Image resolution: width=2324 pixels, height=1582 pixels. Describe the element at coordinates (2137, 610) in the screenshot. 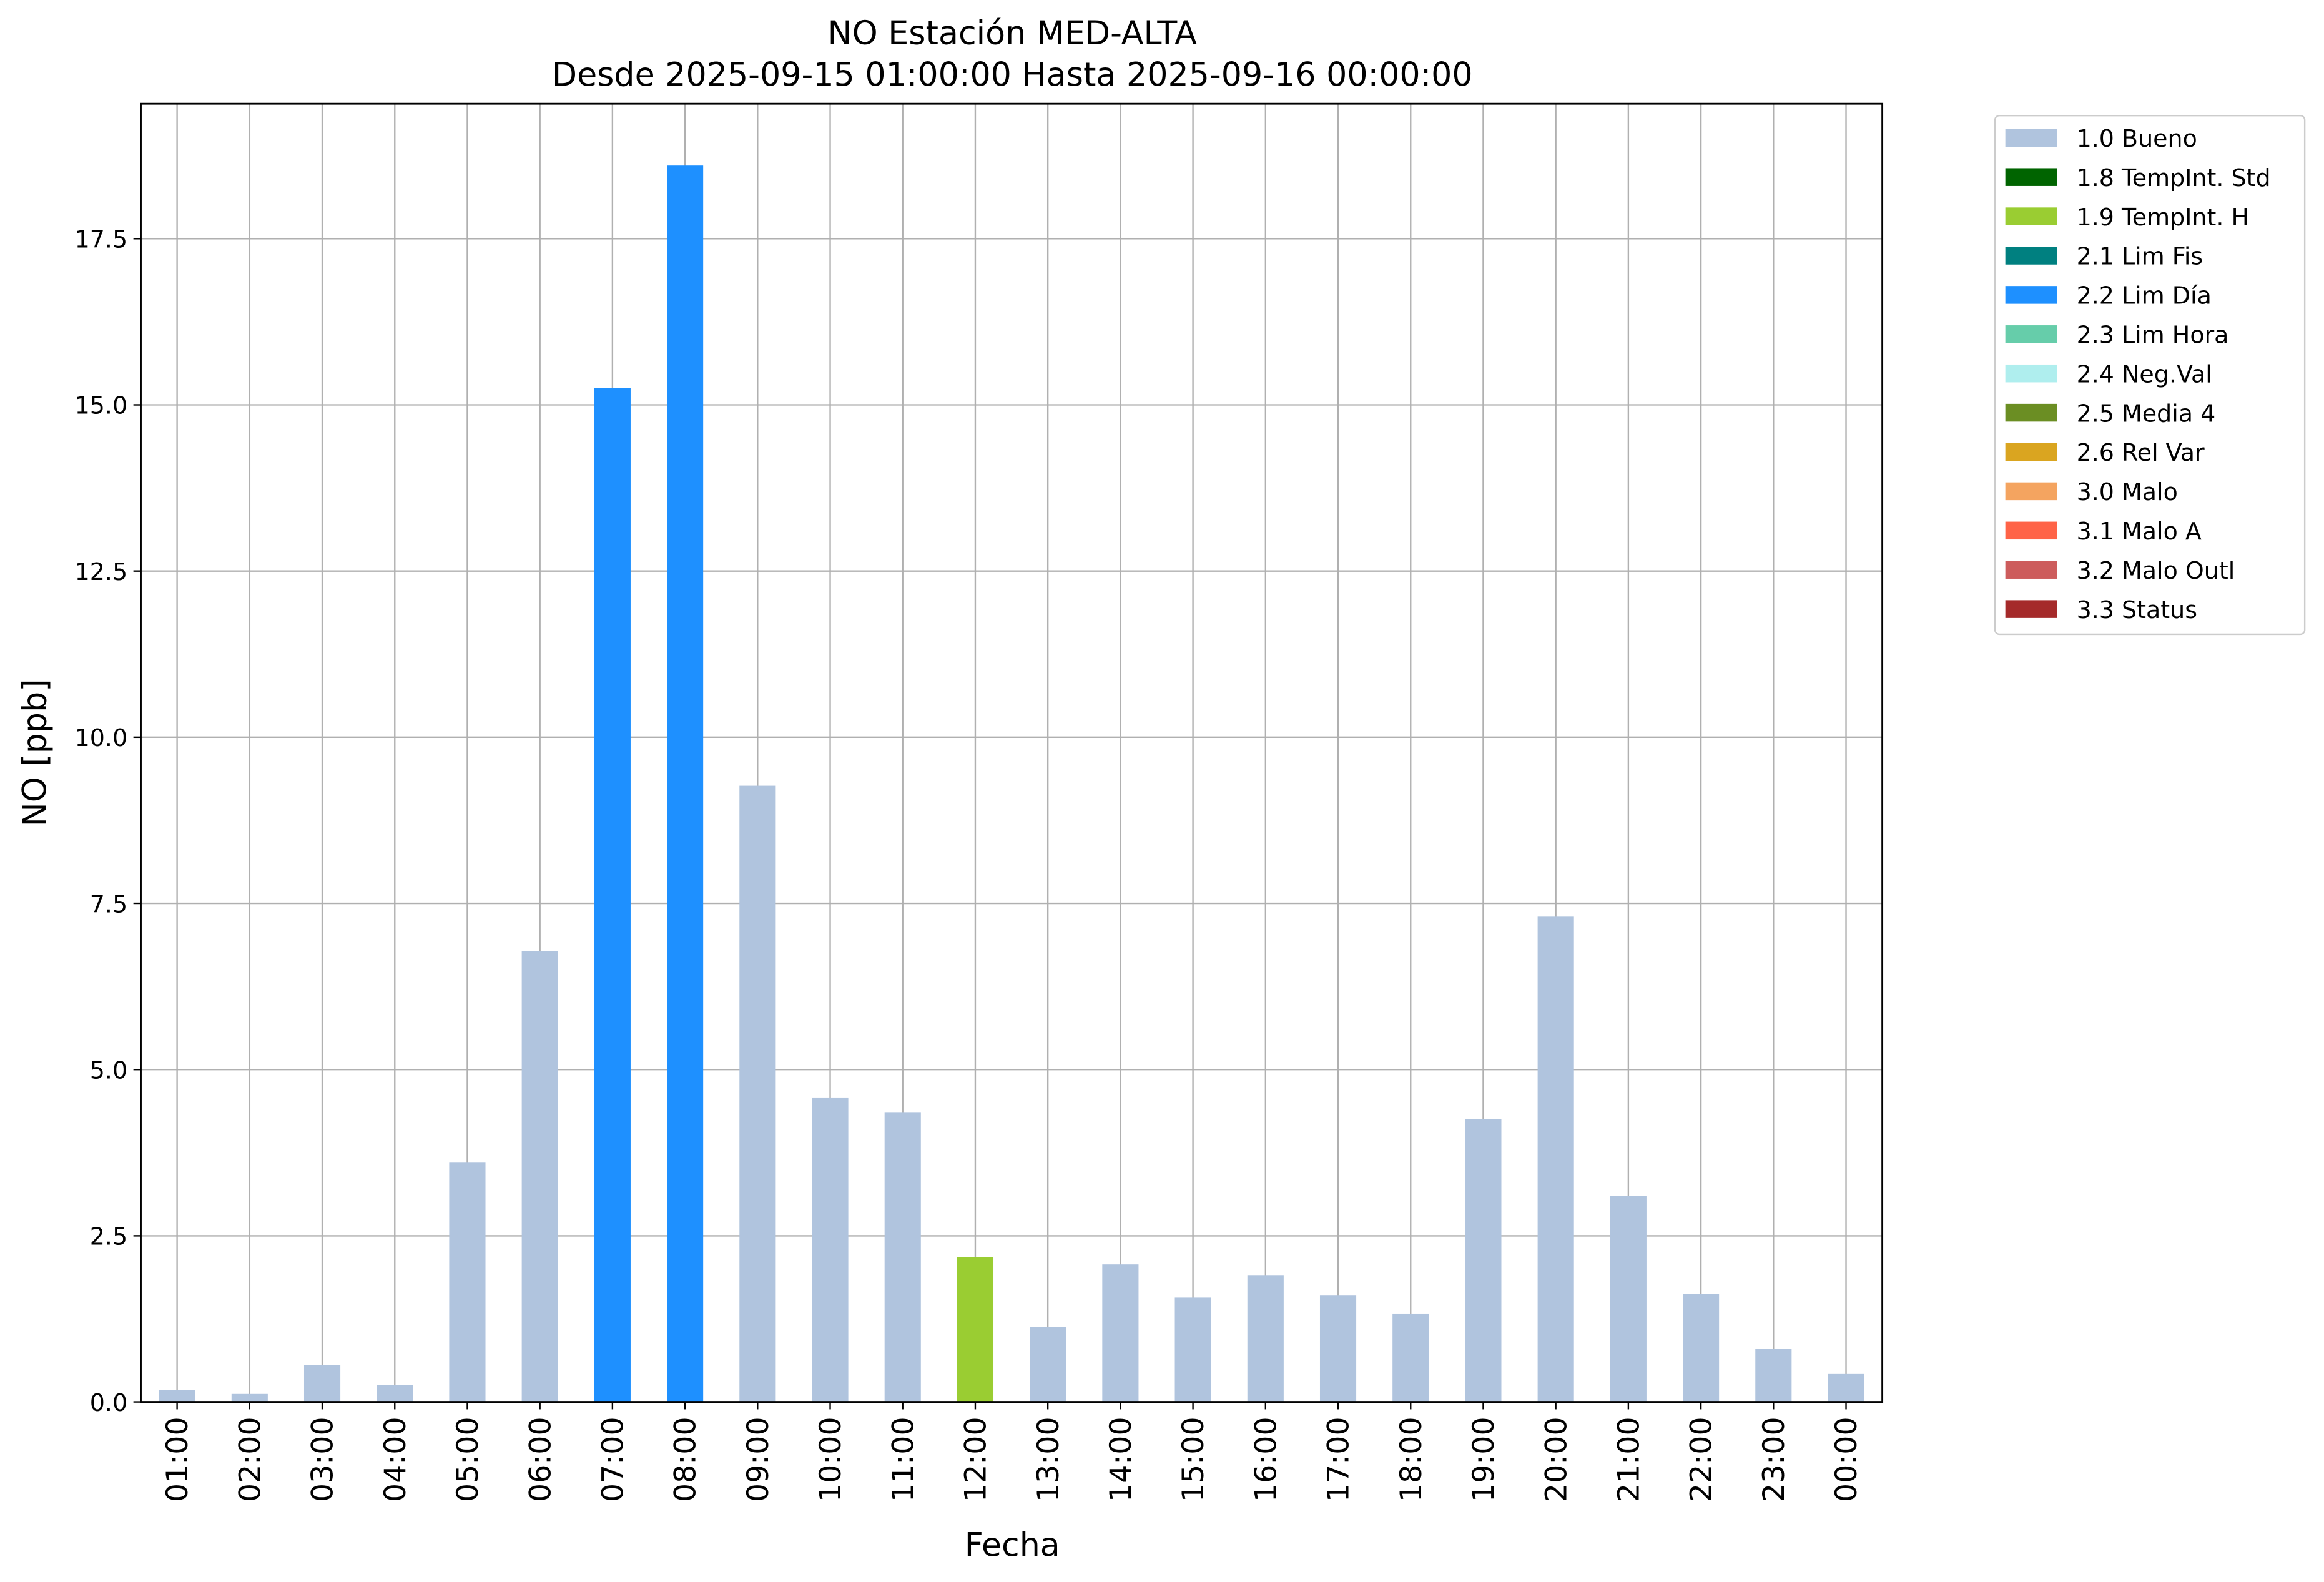

I see `legend-label: 3.3 Status` at that location.